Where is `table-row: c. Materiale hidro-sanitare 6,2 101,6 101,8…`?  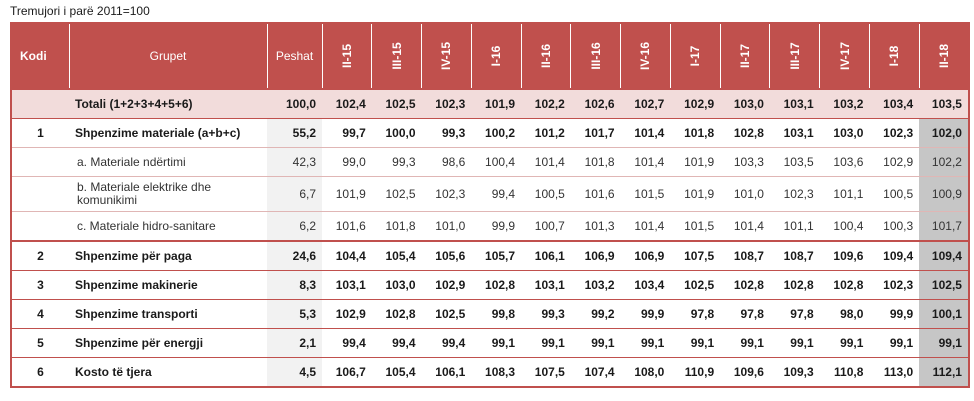
table-row: c. Materiale hidro-sanitare 6,2 101,6 101,8… is located at coordinates (490, 226).